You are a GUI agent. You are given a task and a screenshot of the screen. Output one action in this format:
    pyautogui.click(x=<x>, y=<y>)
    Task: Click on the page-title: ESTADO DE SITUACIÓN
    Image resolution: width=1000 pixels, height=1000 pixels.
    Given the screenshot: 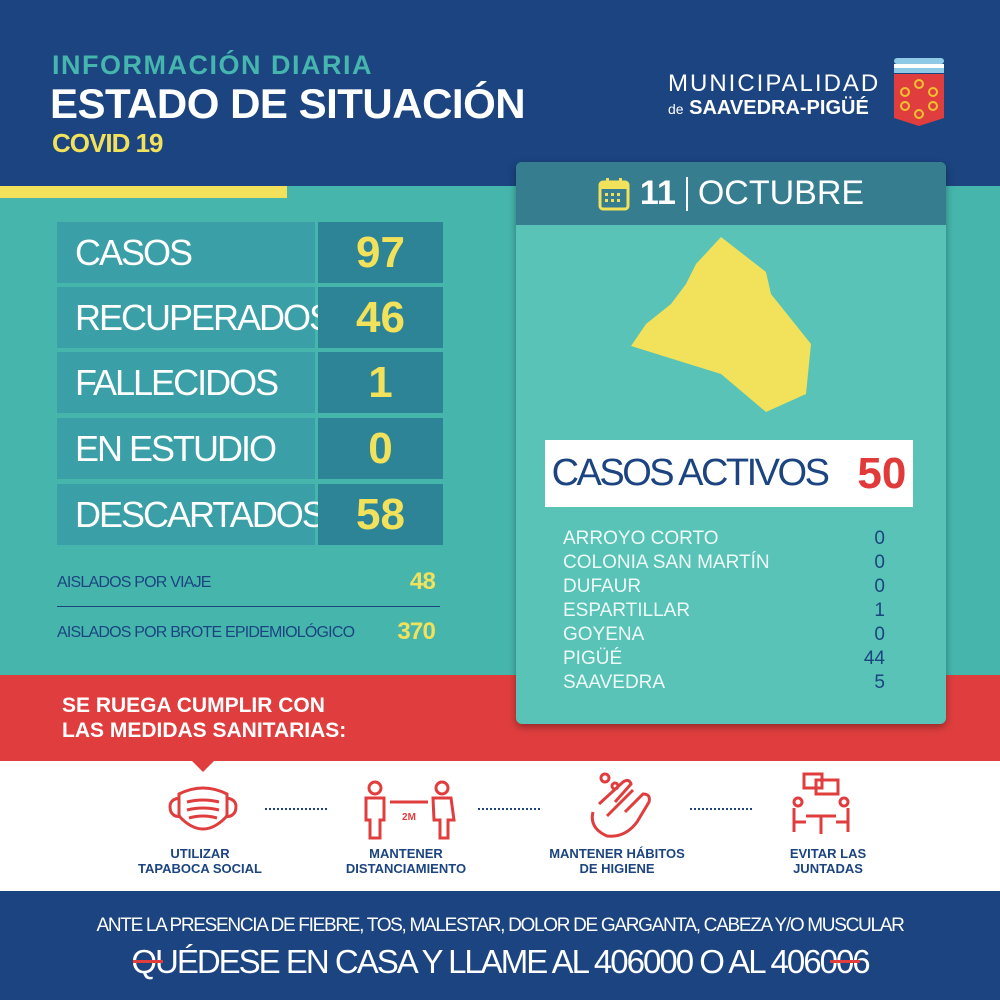 What is the action you would take?
    pyautogui.click(x=288, y=103)
    